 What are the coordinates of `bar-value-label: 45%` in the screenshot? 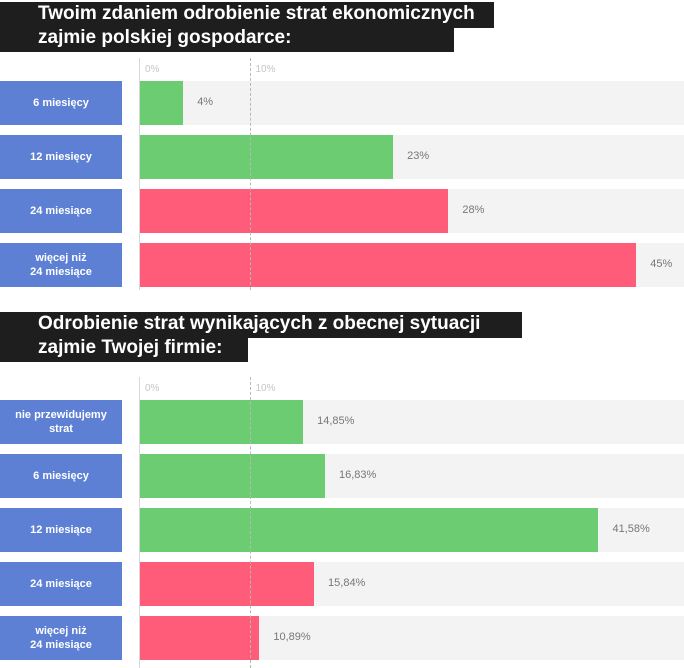 It's located at (661, 264).